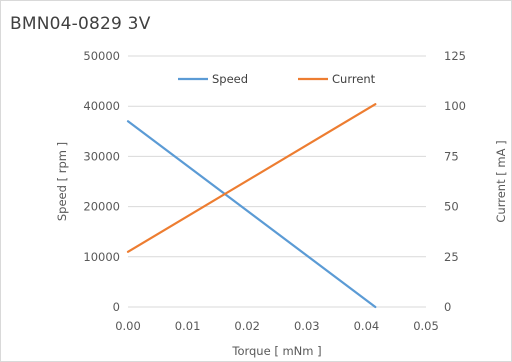 The image size is (512, 362). I want to click on y-tick-label: 10000, so click(101, 257).